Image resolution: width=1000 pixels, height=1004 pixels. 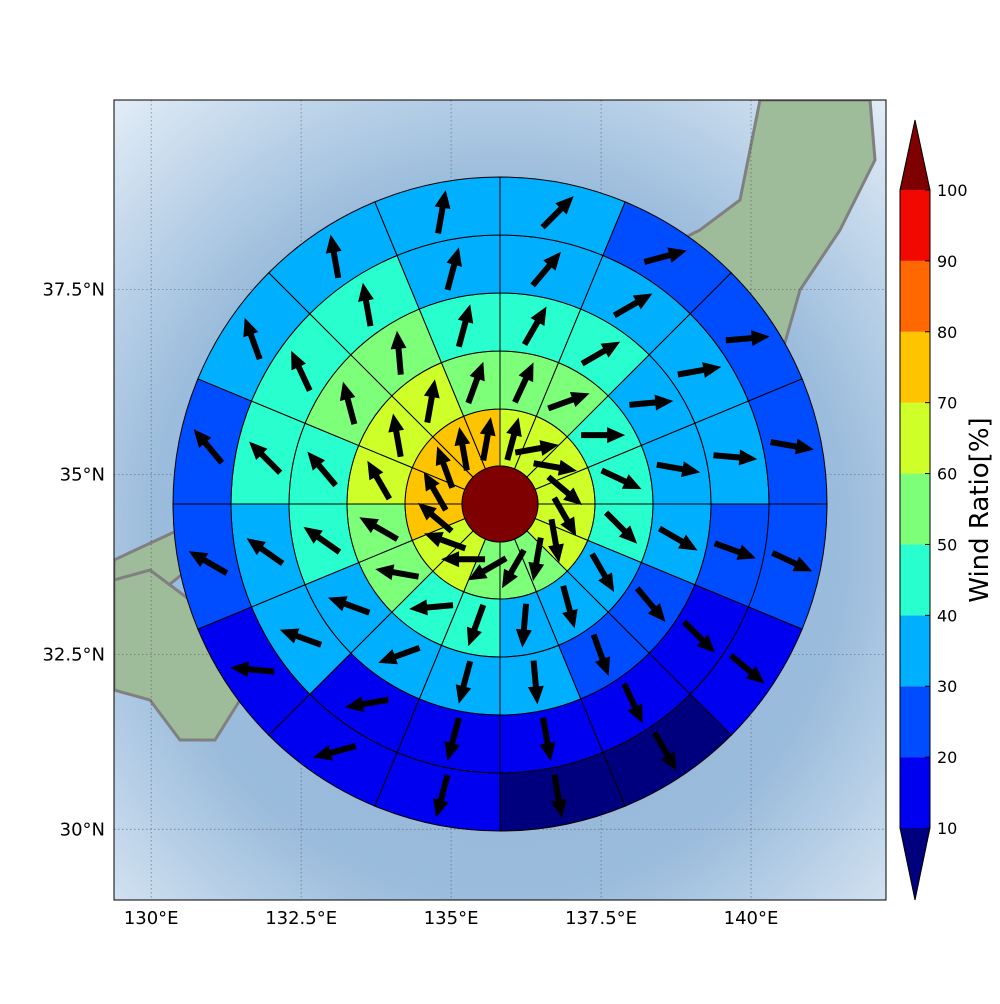 What do you see at coordinates (178, 655) in the screenshot?
I see `land` at bounding box center [178, 655].